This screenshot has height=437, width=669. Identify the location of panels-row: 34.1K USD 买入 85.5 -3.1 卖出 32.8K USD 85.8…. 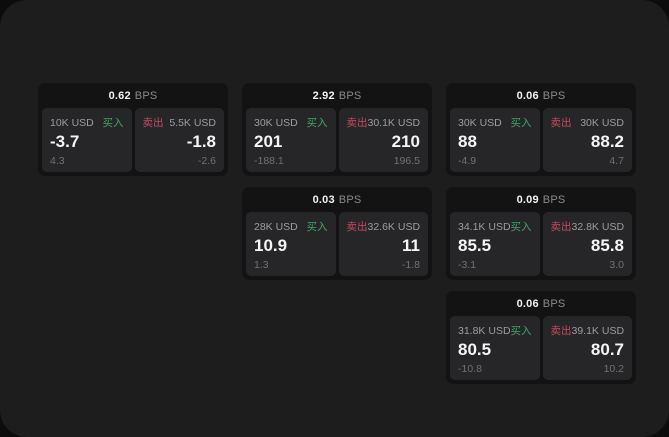
(541, 246).